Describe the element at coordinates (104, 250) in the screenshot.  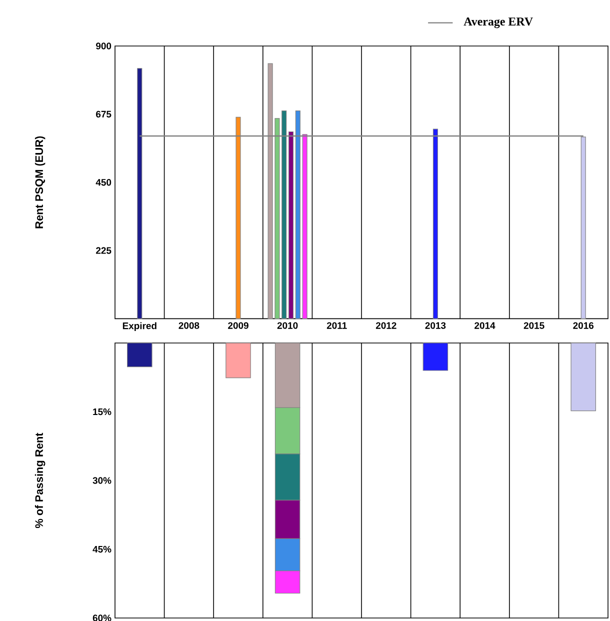
I see `y-tick-label: 225` at that location.